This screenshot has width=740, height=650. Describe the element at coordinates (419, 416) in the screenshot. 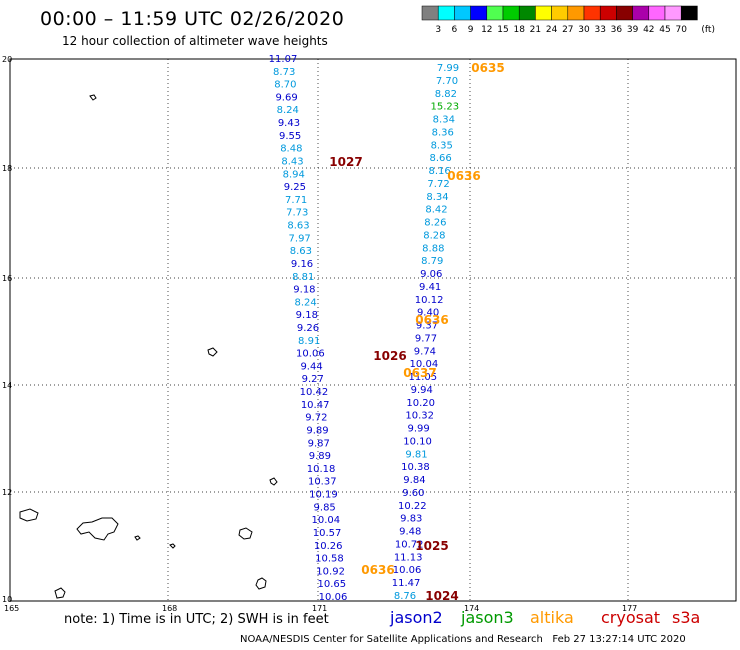

I see `wave-height-value: 10.32` at that location.